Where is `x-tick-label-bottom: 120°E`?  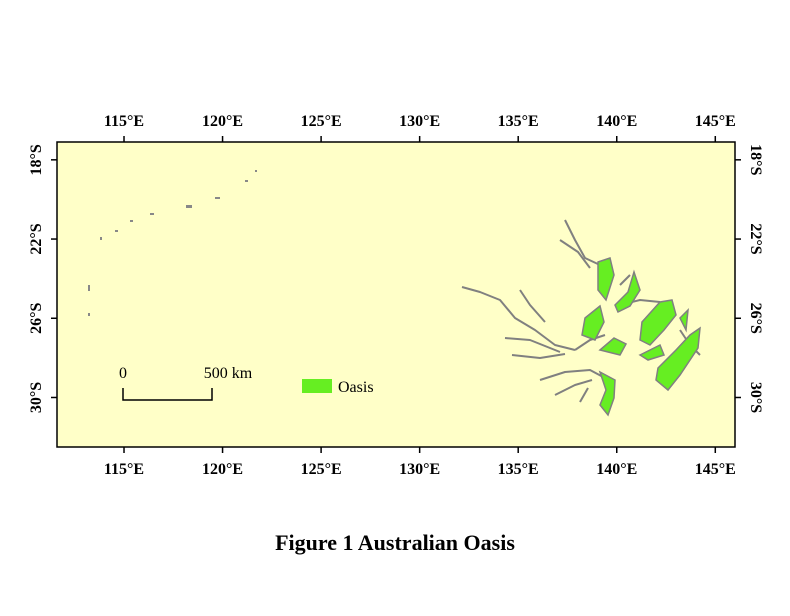
x-tick-label-bottom: 120°E is located at coordinates (222, 469).